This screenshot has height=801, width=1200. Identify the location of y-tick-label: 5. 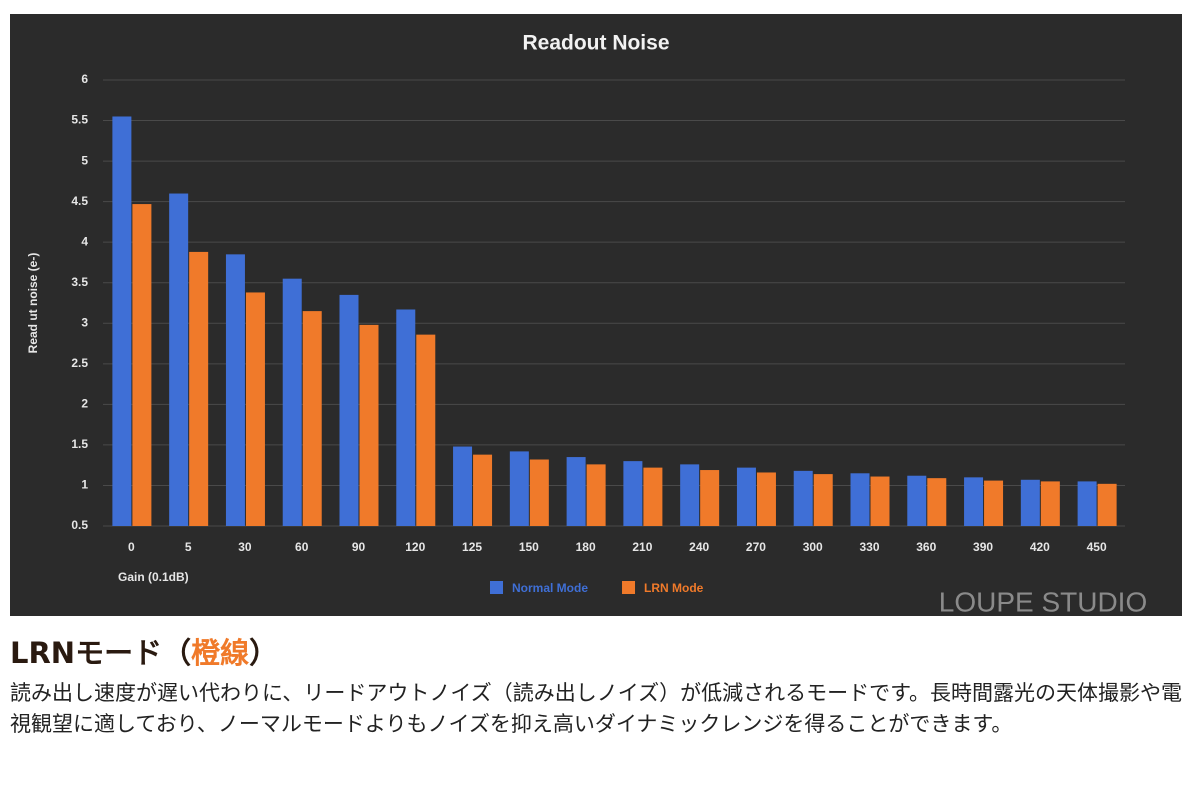
(84, 160).